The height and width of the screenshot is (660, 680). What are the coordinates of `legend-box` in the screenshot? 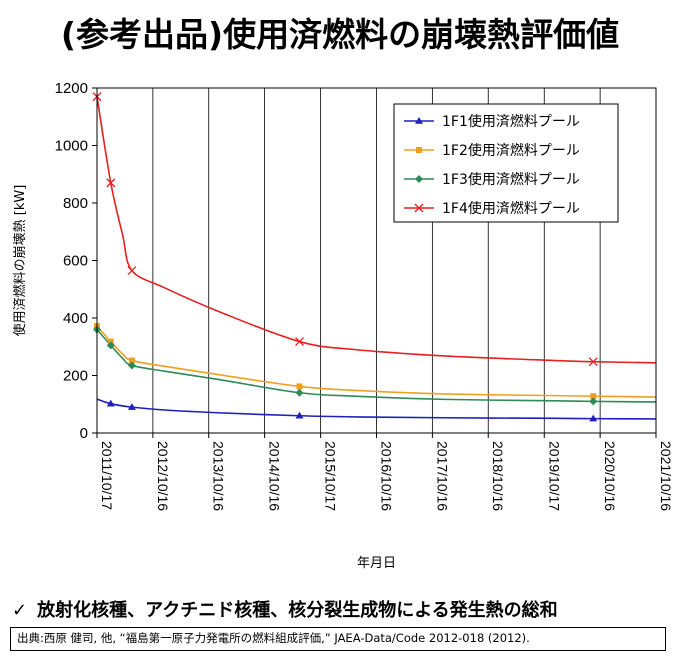 It's located at (506, 163).